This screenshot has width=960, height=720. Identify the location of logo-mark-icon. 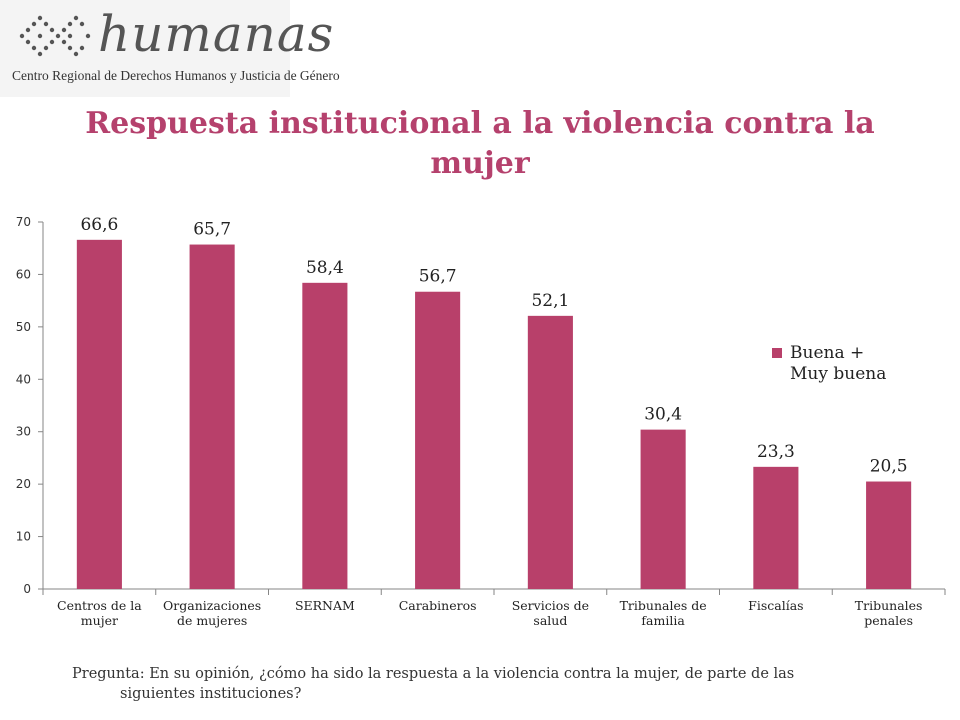
(55, 36).